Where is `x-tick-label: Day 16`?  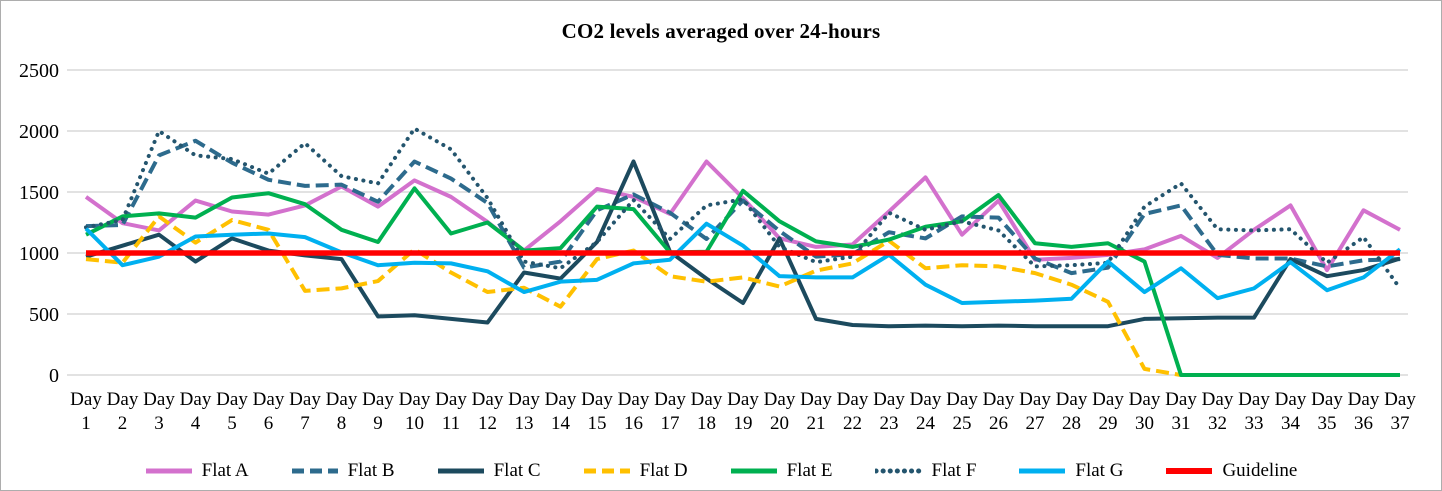
x-tick-label: Day 16 is located at coordinates (634, 411).